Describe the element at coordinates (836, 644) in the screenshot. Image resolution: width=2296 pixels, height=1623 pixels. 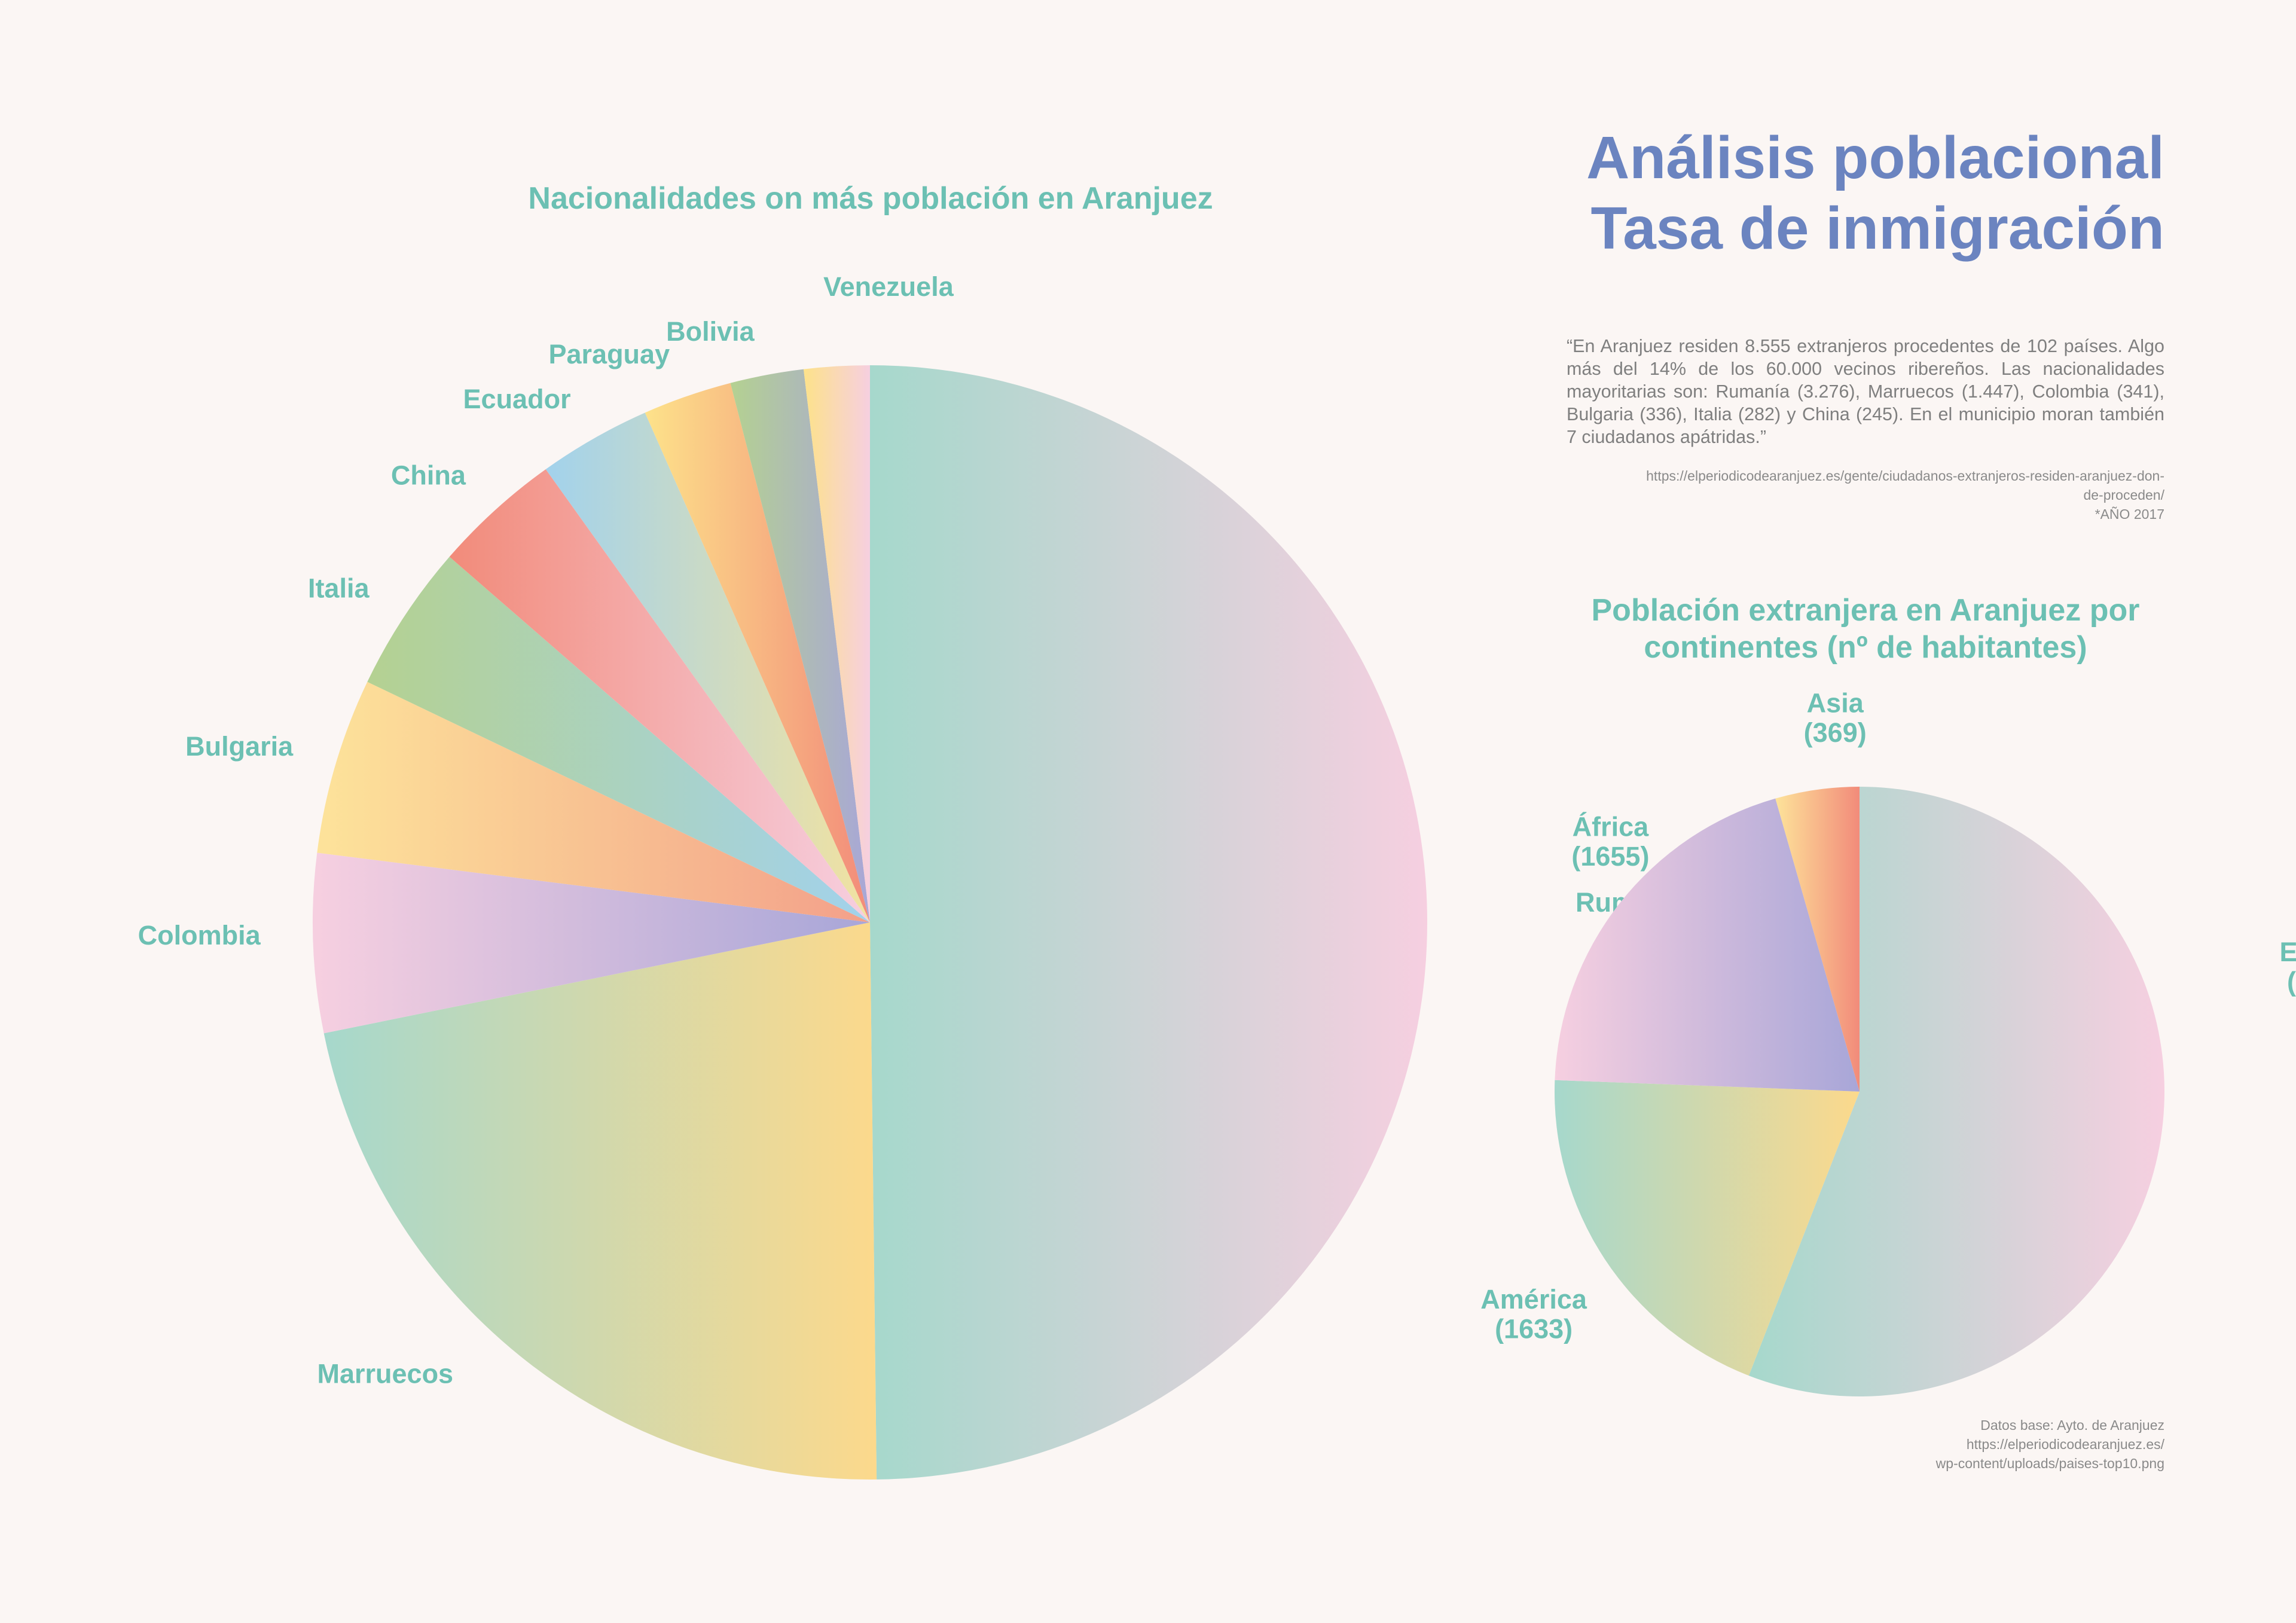
I see `pie-slice-venezuela` at that location.